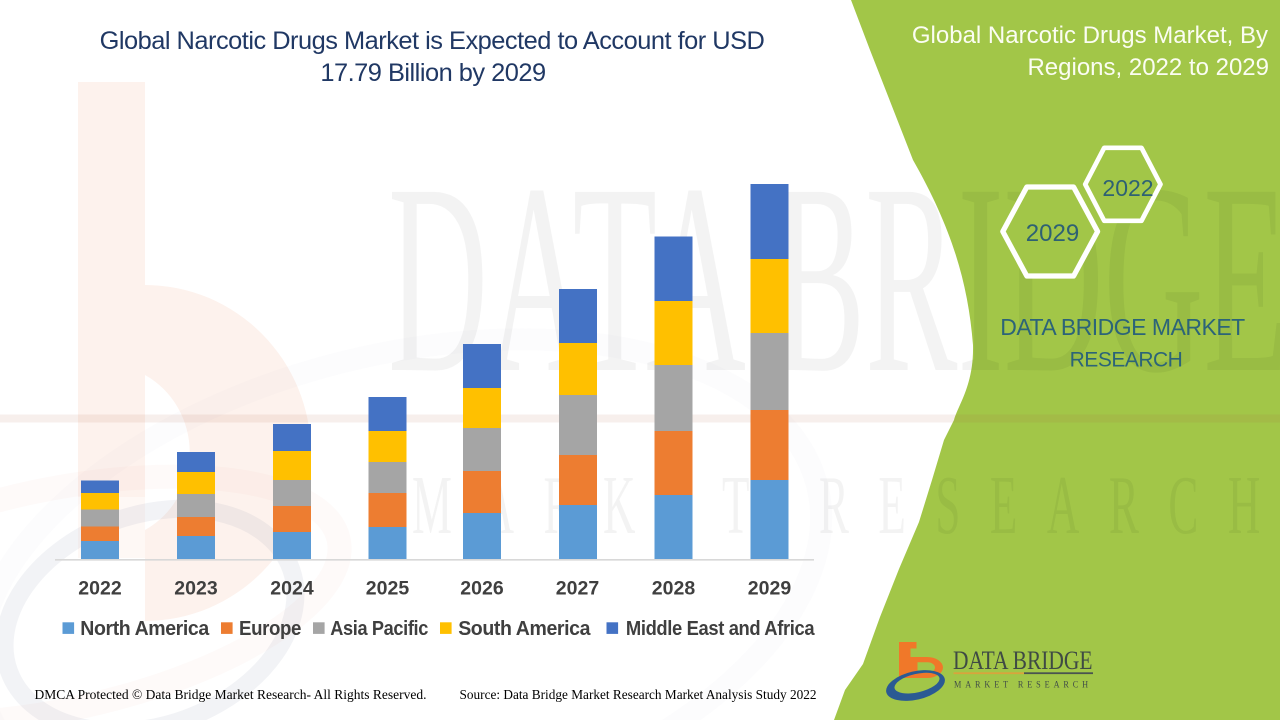  Describe the element at coordinates (482, 589) in the screenshot. I see `svg-text: 2026` at that location.